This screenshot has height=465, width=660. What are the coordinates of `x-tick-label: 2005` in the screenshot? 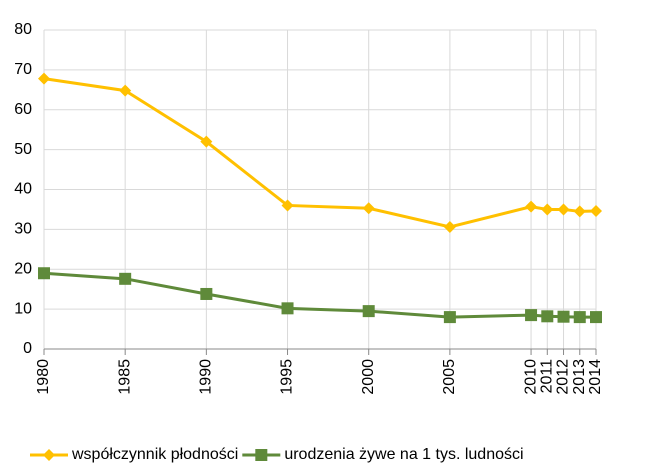 It's located at (449, 377).